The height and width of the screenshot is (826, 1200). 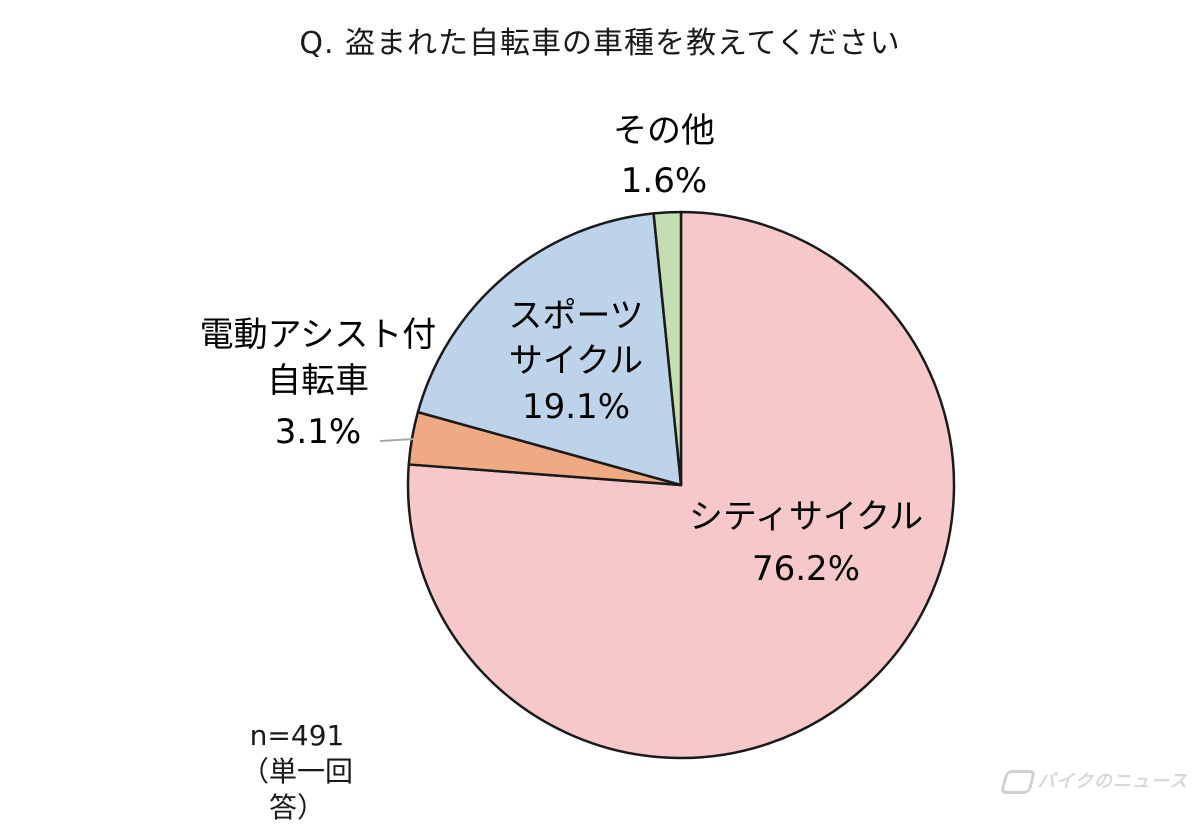 I want to click on chart-title: Q. 盗まれた自転車の車種を教えてください, so click(x=600, y=43).